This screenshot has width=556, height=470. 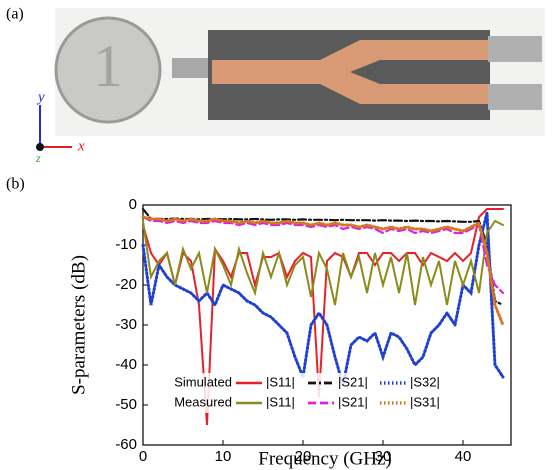 I want to click on y-tick-label: -20, so click(x=126, y=284).